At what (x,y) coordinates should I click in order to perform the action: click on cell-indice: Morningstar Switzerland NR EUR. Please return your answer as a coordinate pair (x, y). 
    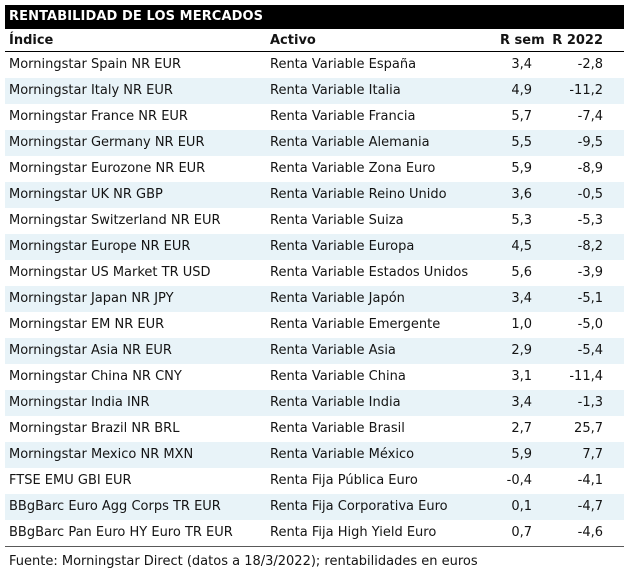
    Looking at the image, I should click on (115, 220).